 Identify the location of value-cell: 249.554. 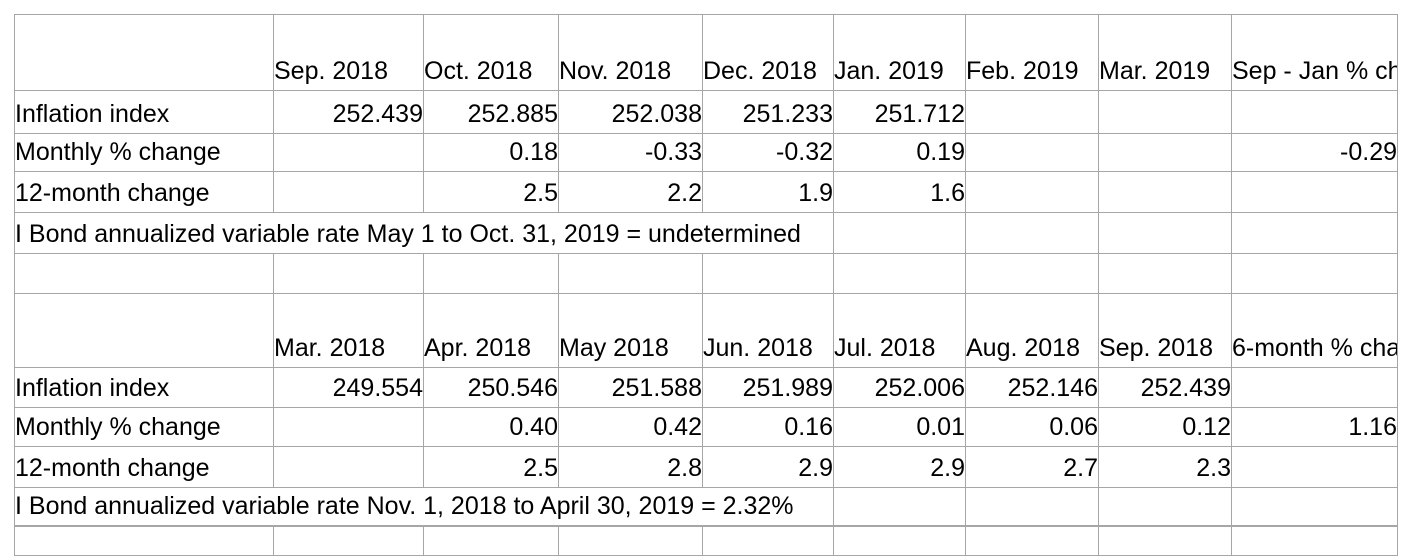
(348, 387).